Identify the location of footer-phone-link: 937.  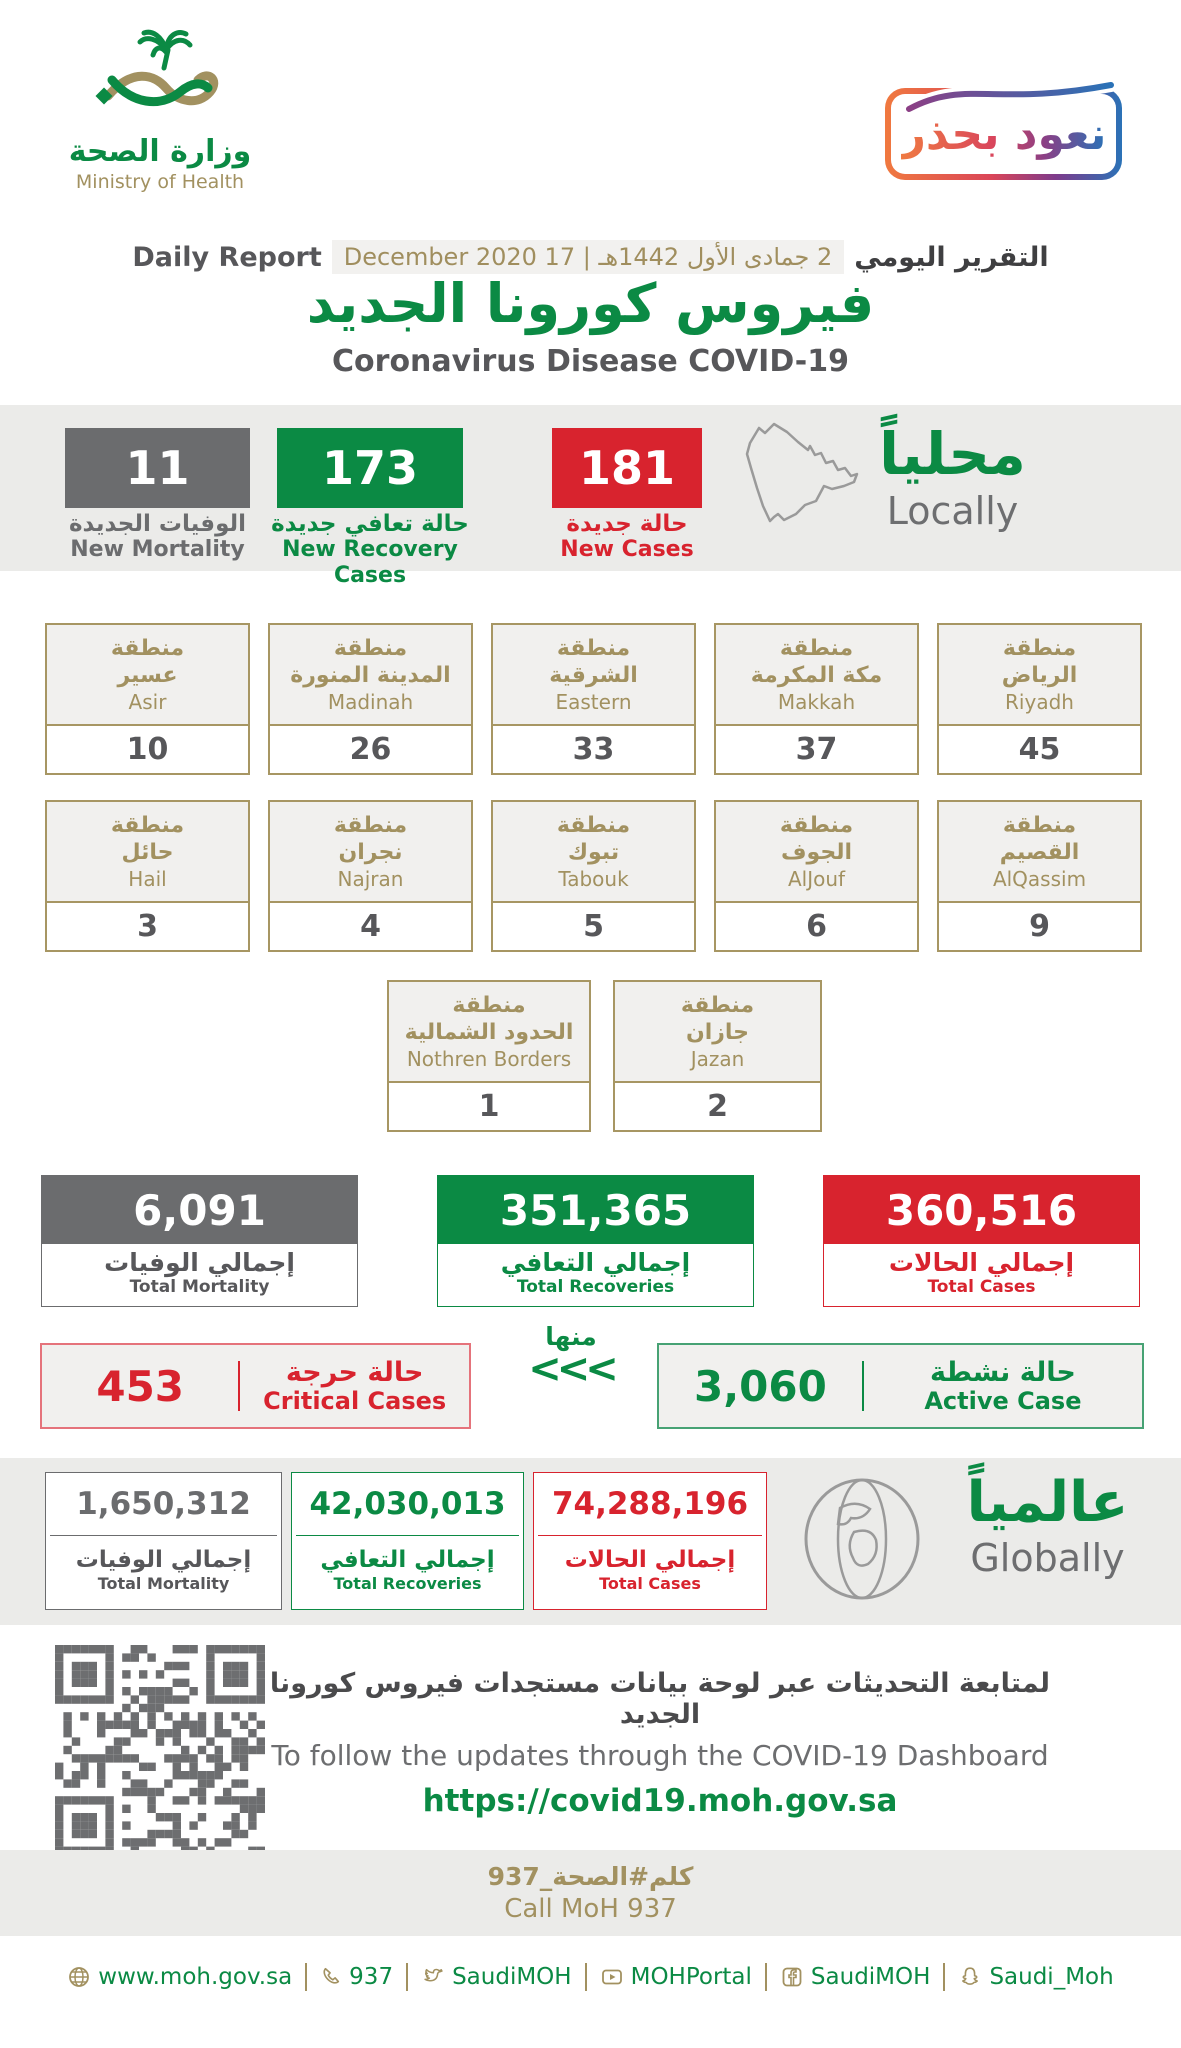
(356, 1977).